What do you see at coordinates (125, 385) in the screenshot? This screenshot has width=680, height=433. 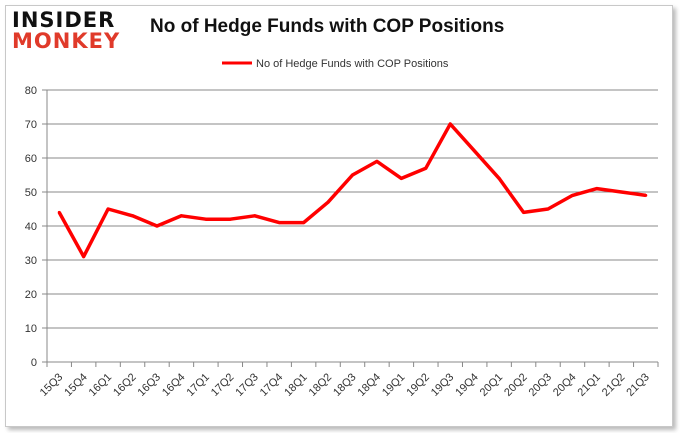 I see `x-tick-label: 16Q2` at bounding box center [125, 385].